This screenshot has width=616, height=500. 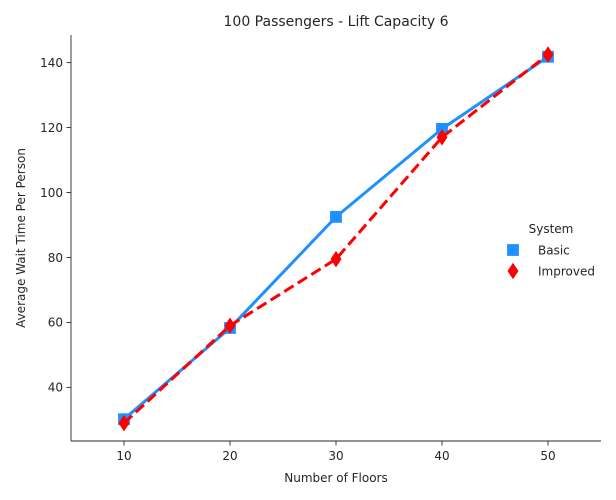 I want to click on y-ticks: 40 60 80 100 120 140, so click(x=55, y=225).